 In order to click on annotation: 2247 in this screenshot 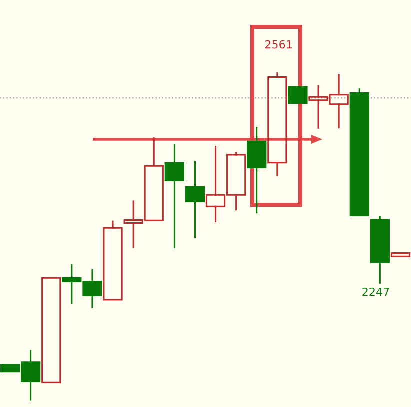, I will do `click(376, 292)`.